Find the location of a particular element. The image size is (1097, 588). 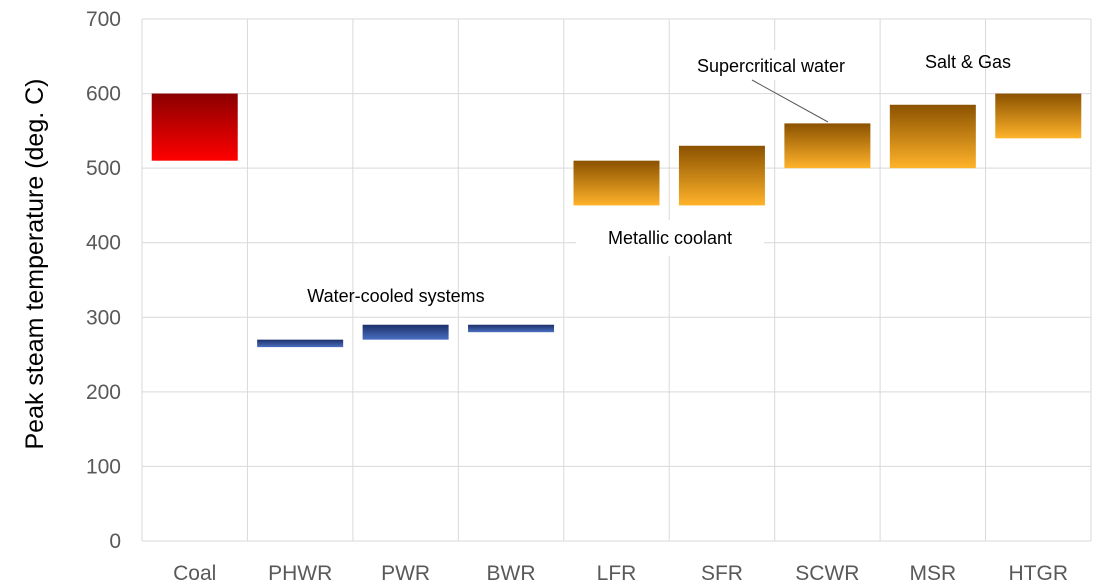

y-tick-label: 0 is located at coordinates (115, 541).